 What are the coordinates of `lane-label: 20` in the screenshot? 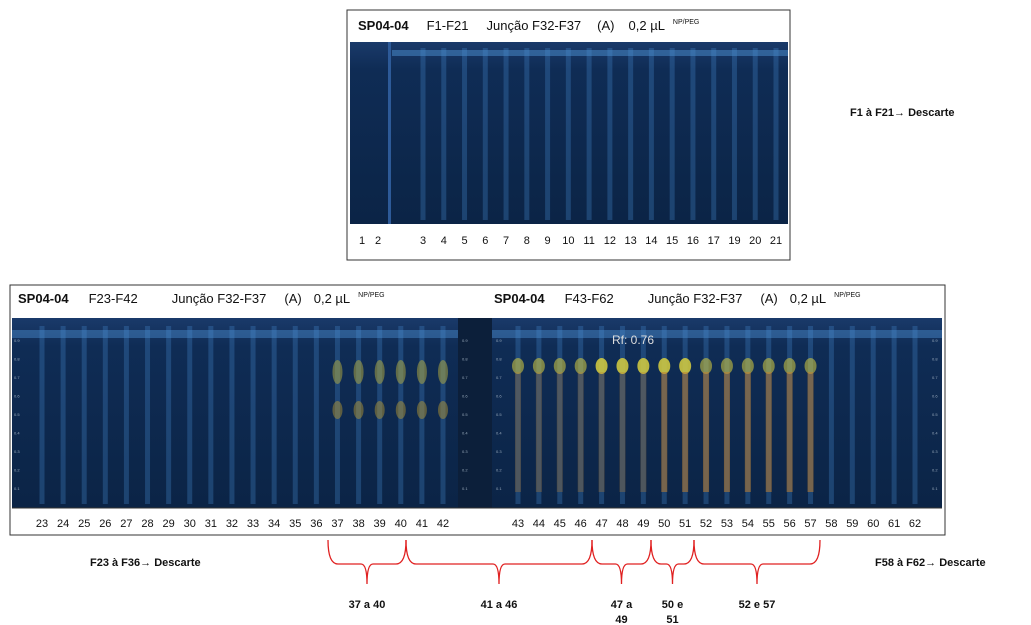 It's located at (755, 241).